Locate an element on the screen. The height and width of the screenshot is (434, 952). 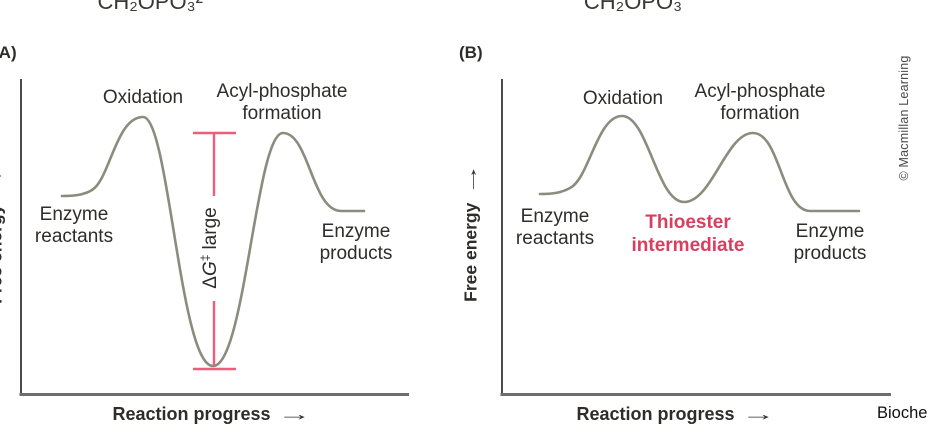
panel-b-label: (B) is located at coordinates (471, 52).